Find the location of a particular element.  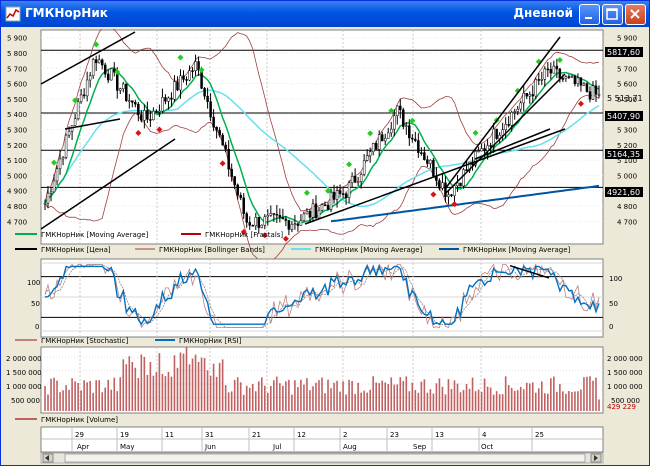

price-tag-text: 4921,60 is located at coordinates (623, 192).